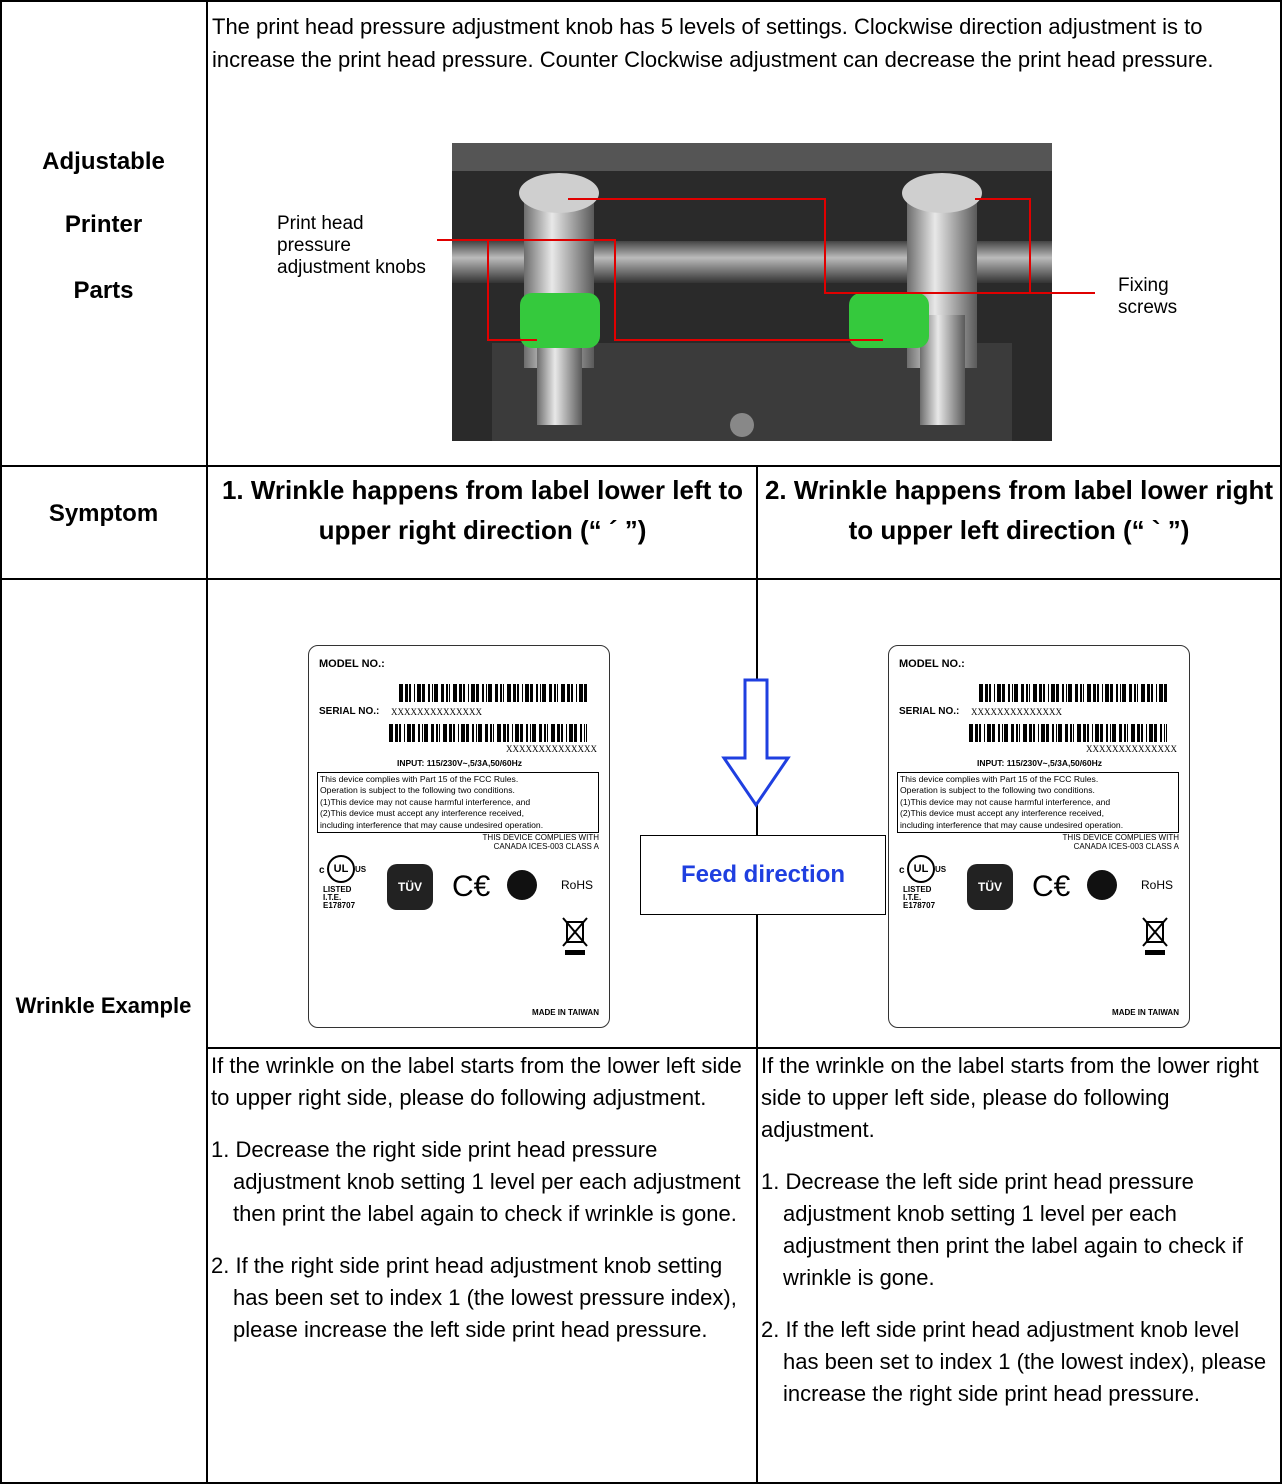 The image size is (1282, 1484). Describe the element at coordinates (752, 292) in the screenshot. I see `printer-photo` at that location.